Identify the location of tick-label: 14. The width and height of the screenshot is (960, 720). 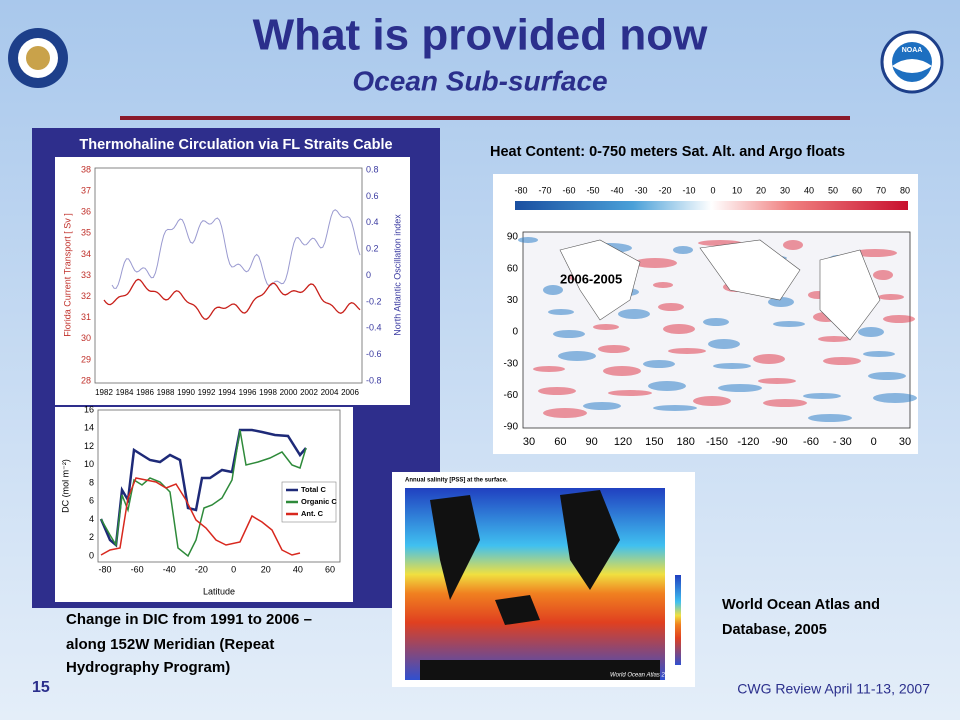
(89, 428).